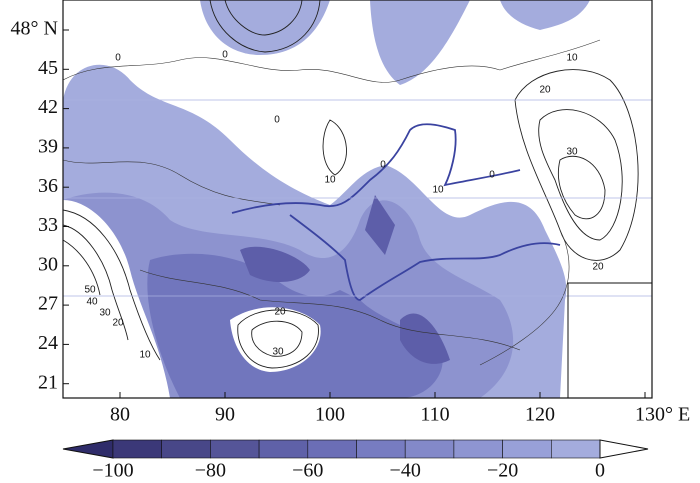 Image resolution: width=700 pixels, height=483 pixels. I want to click on colorbar-label: −60, so click(307, 471).